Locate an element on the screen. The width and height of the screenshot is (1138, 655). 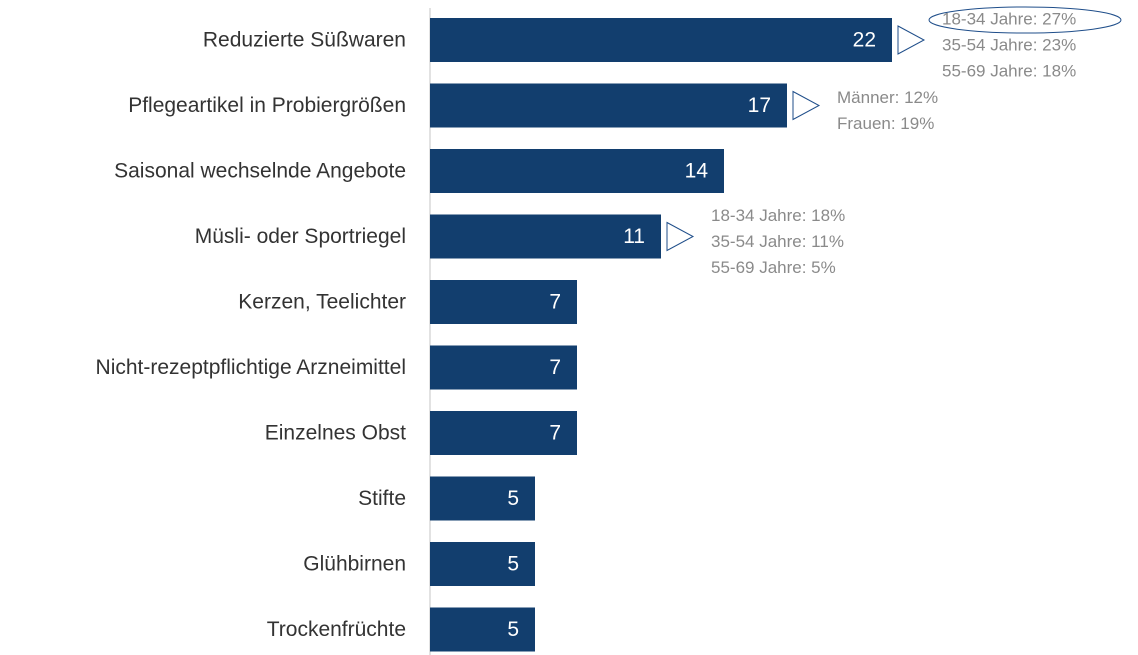
highlight-ellipse is located at coordinates (1025, 20).